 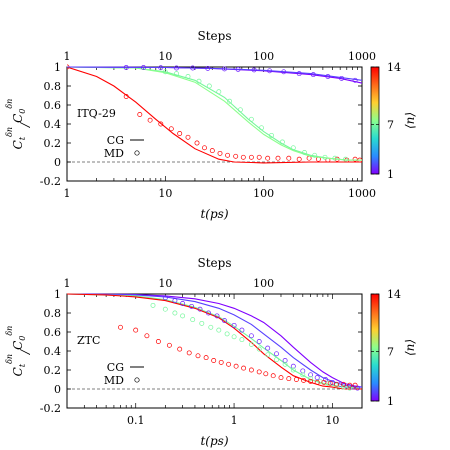 What do you see at coordinates (136, 420) in the screenshot?
I see `x-tick-label: 0.1` at bounding box center [136, 420].